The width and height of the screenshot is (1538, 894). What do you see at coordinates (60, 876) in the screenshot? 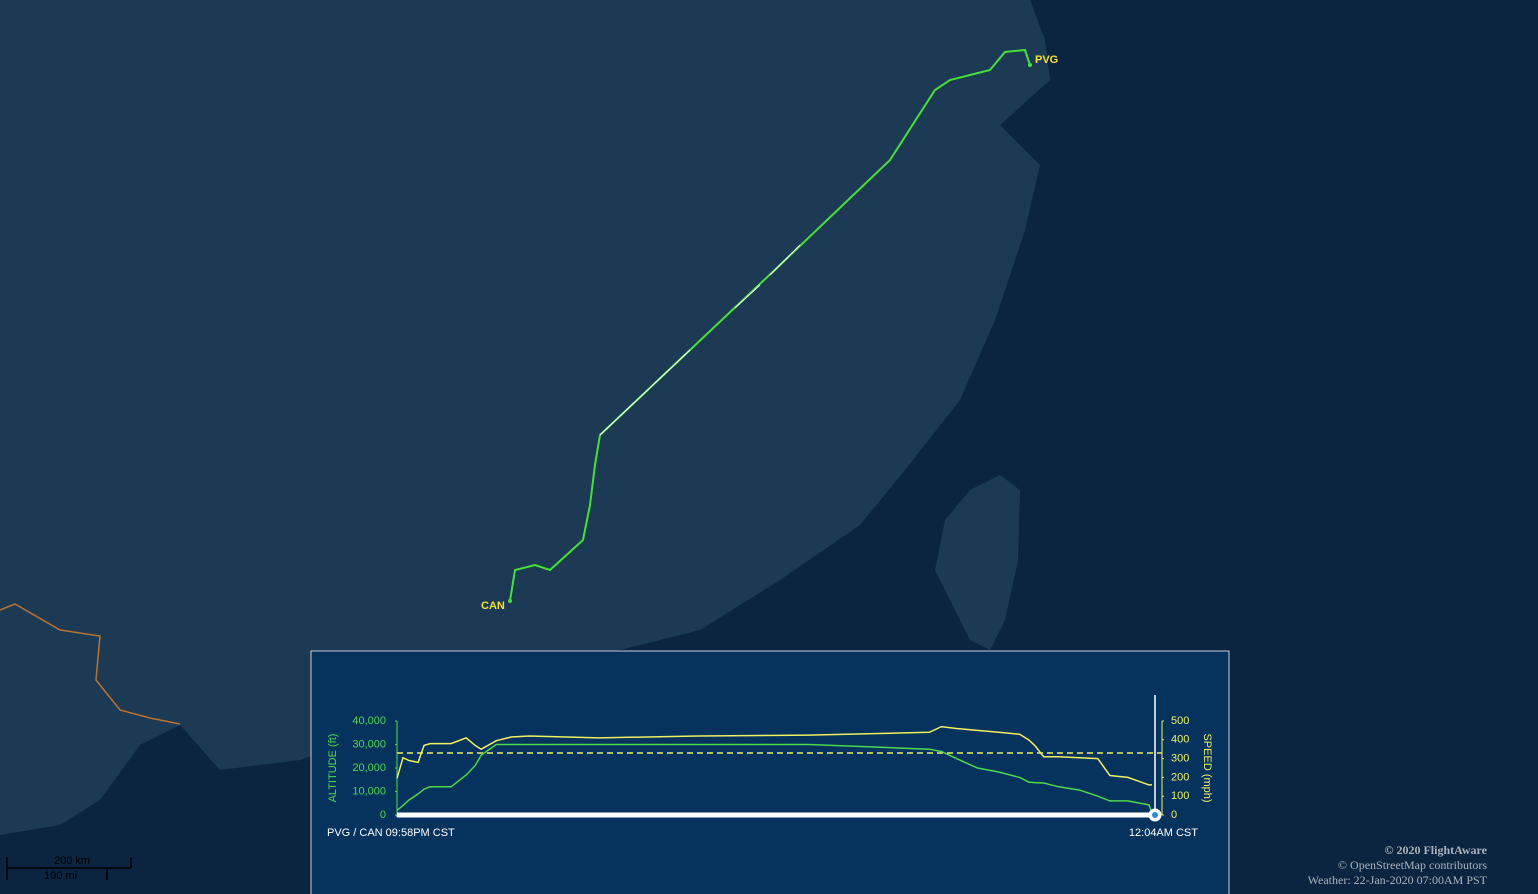
I see `scale-label: 100 mi` at bounding box center [60, 876].